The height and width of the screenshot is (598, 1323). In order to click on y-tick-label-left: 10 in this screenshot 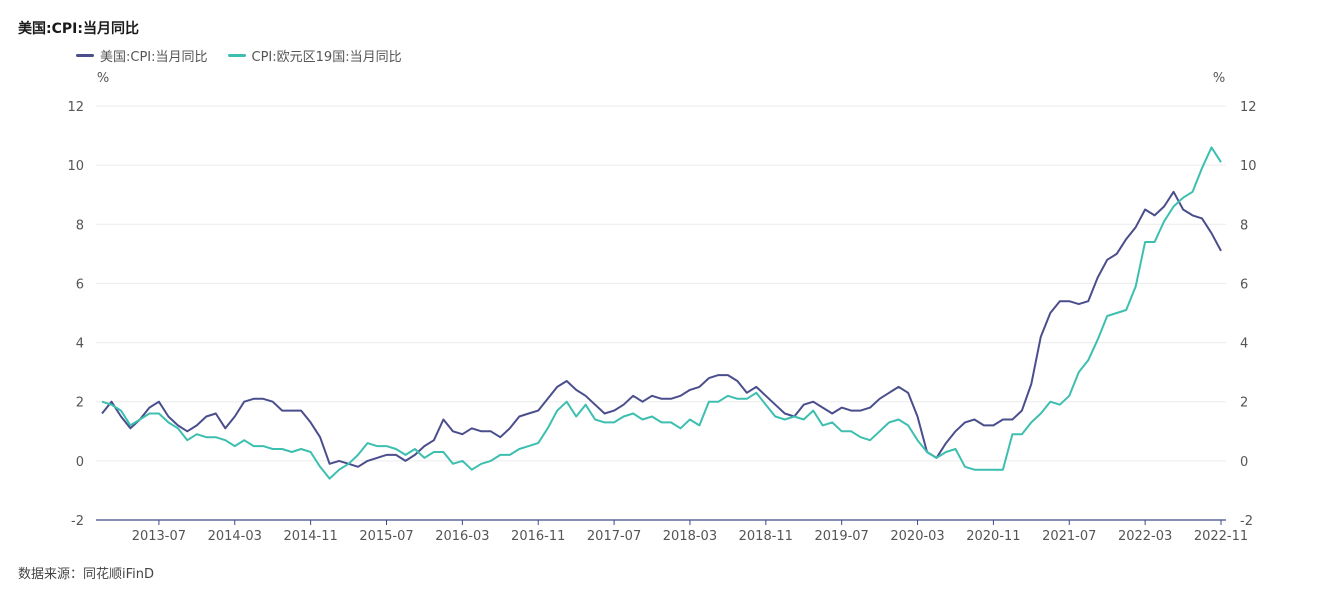, I will do `click(75, 166)`.